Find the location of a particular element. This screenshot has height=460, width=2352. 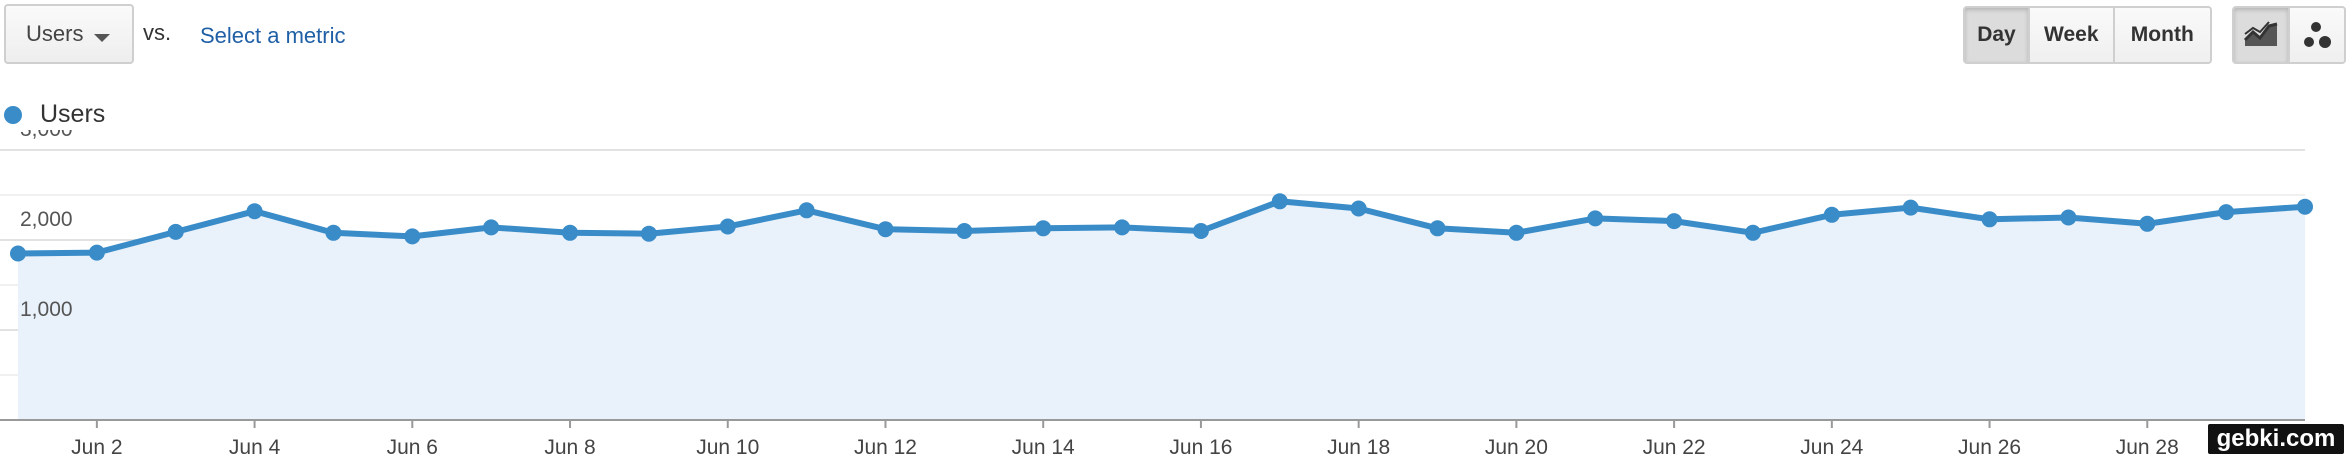

chart-legend: Users is located at coordinates (54, 114).